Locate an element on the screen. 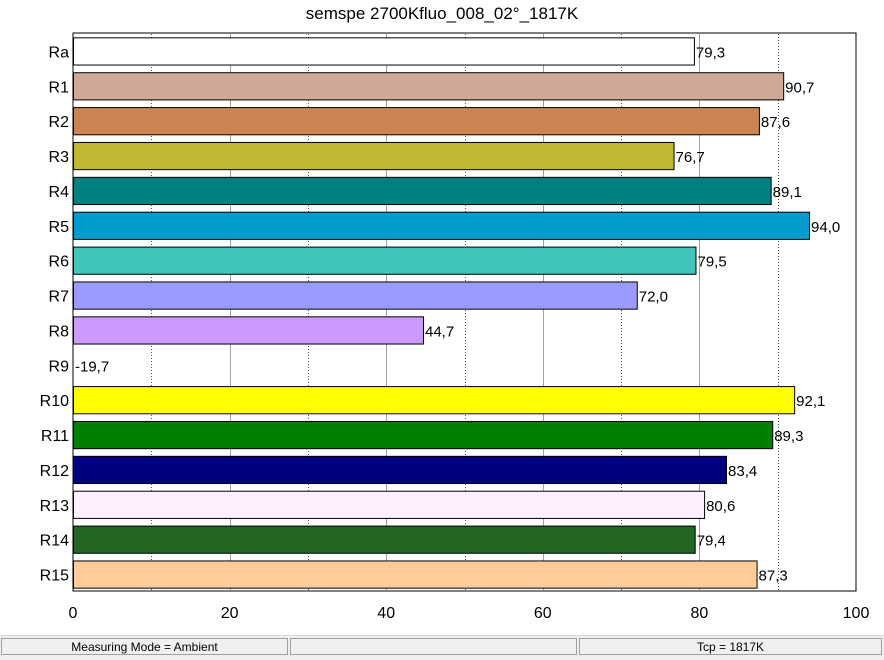  value-label-r4: 89,1 is located at coordinates (787, 192).